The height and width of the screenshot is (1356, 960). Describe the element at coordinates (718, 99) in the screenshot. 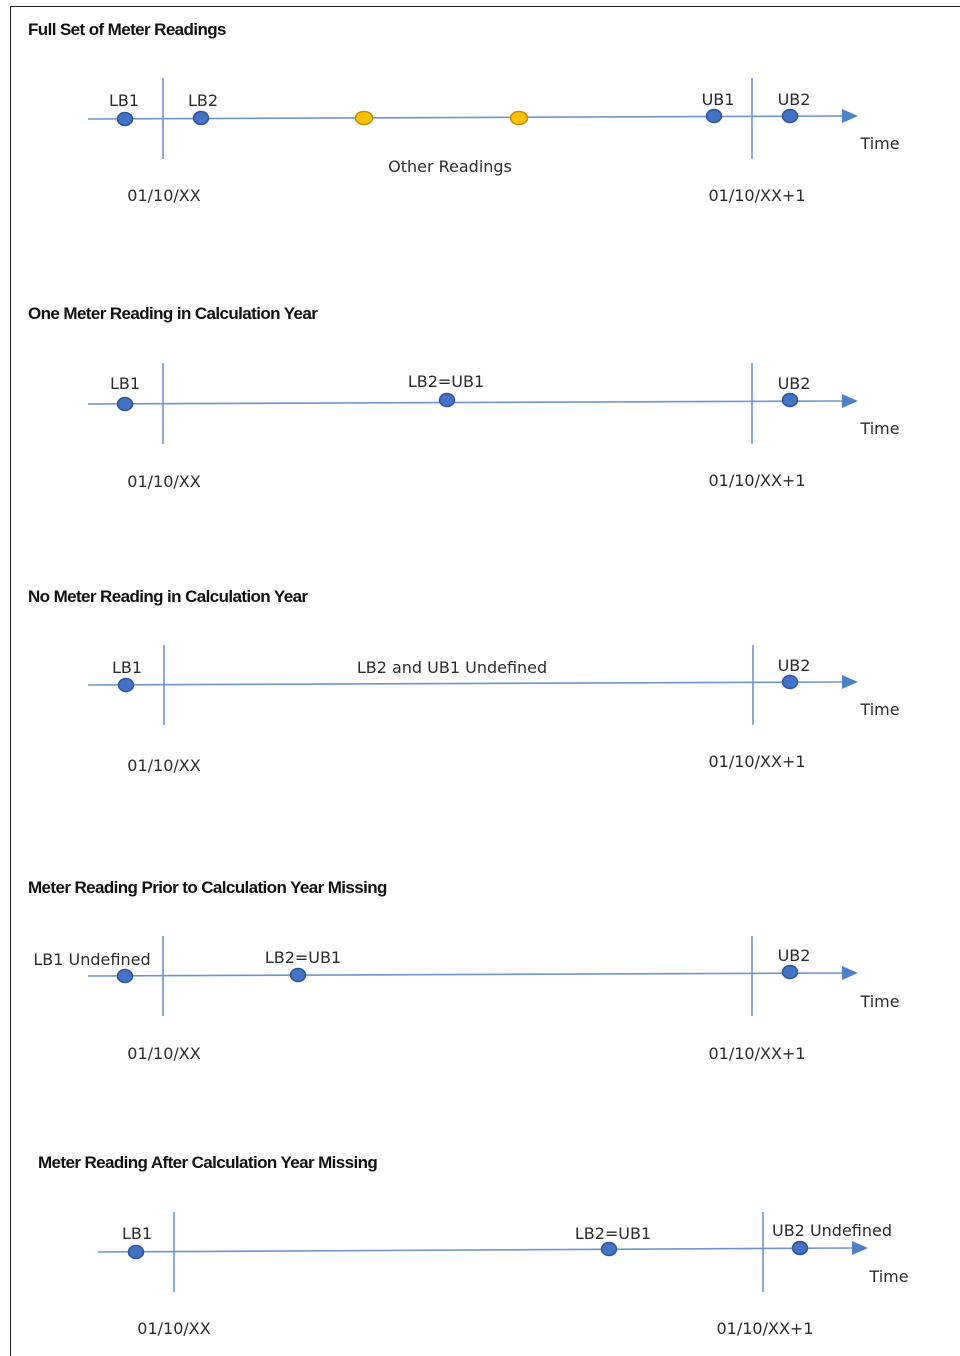

I see `reading-label: UB1` at that location.